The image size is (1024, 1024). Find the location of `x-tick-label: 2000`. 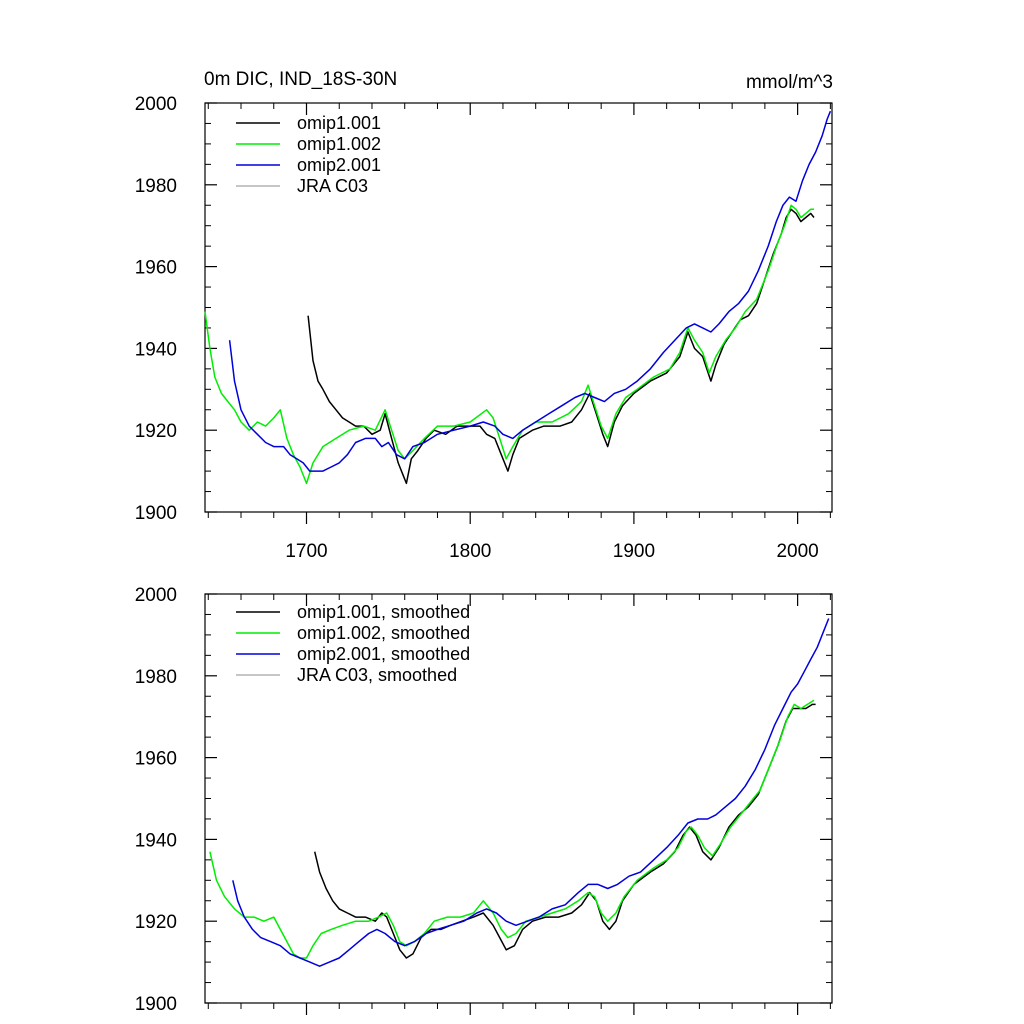

x-tick-label: 2000 is located at coordinates (797, 551).